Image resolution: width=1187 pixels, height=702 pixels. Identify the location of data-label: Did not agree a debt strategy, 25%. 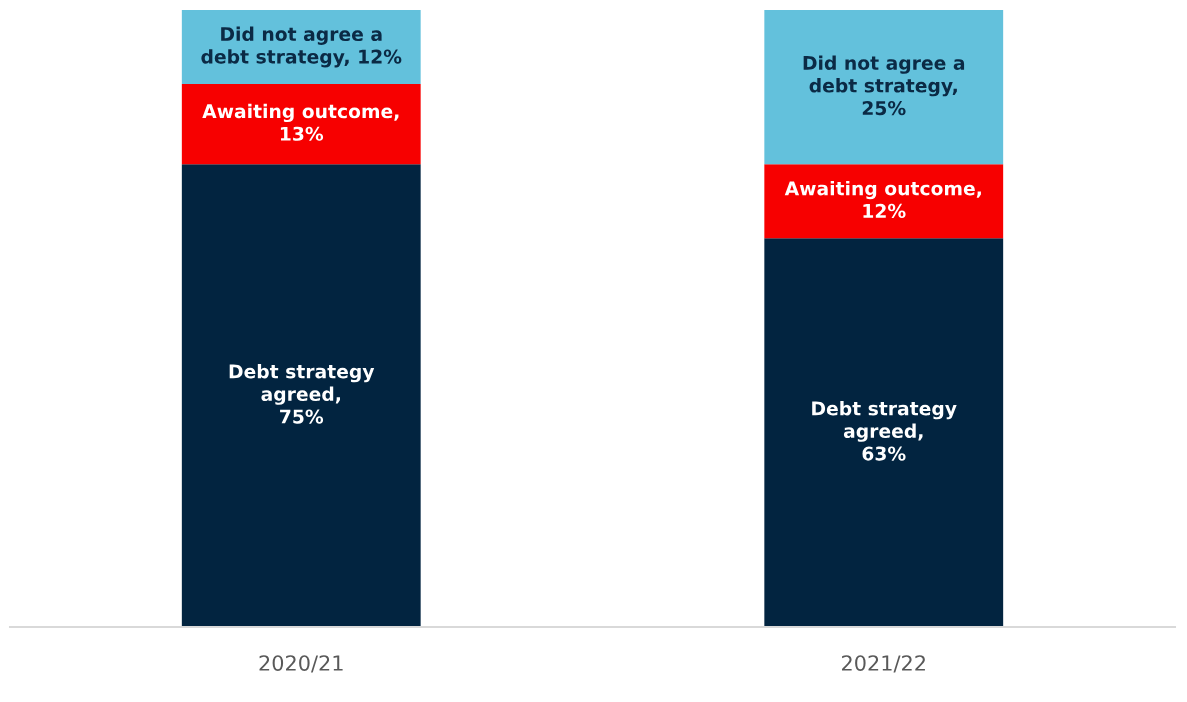
(884, 85).